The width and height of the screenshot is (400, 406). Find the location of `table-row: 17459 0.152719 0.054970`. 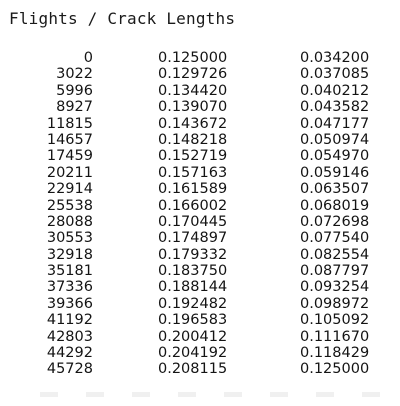

table-row: 17459 0.152719 0.054970 is located at coordinates (200, 156).